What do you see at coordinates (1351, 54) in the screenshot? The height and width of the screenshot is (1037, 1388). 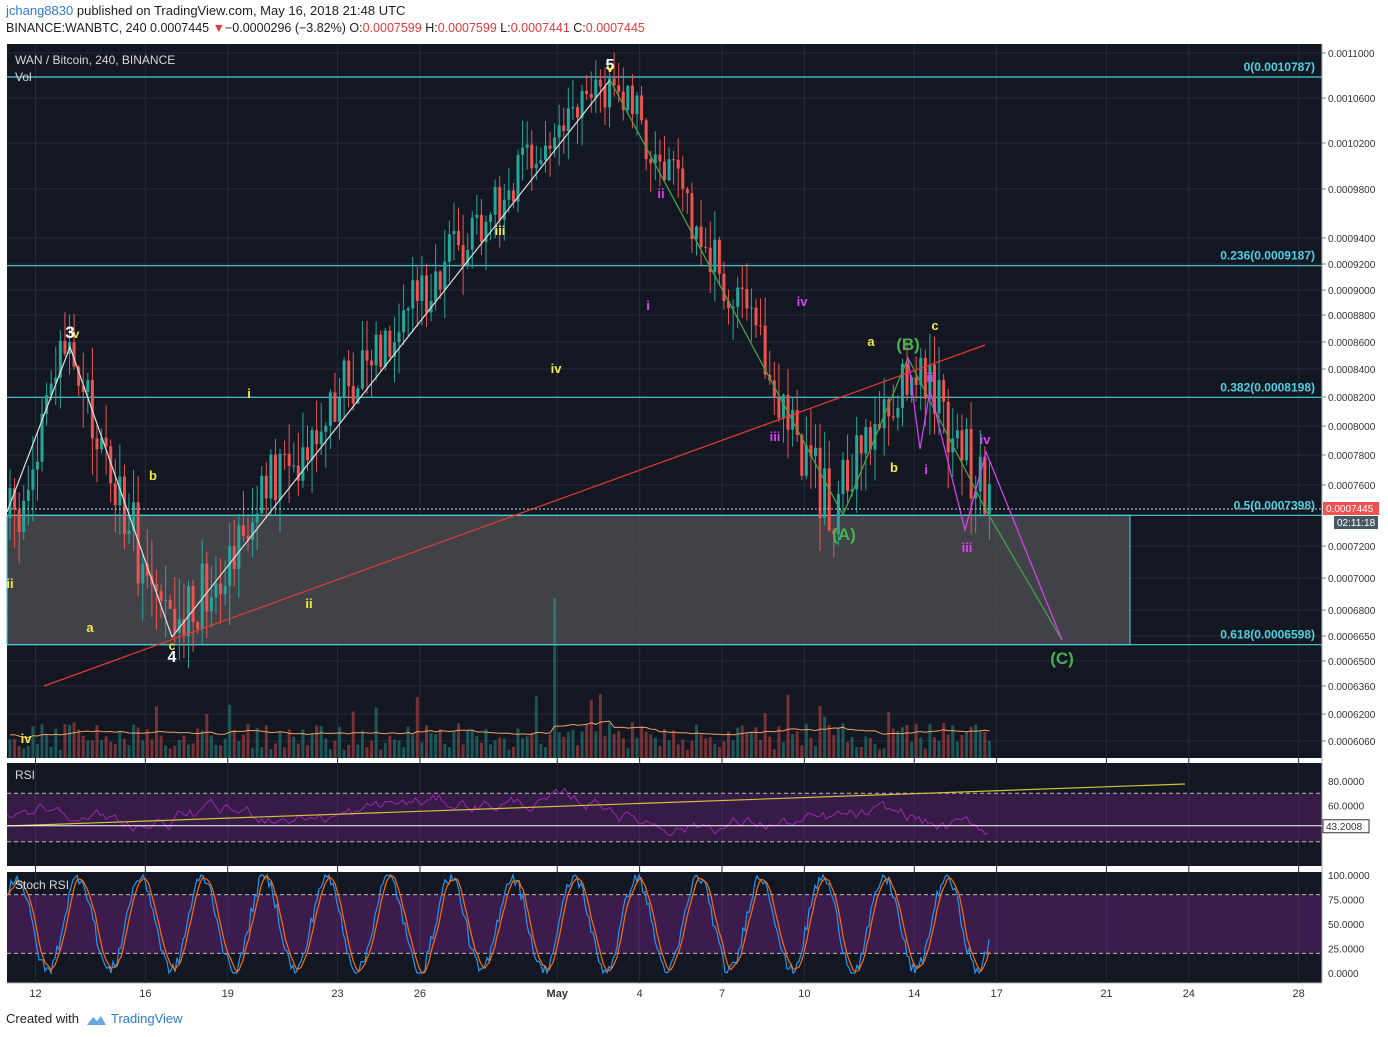 I see `price-tick-label: 0.0011000` at bounding box center [1351, 54].